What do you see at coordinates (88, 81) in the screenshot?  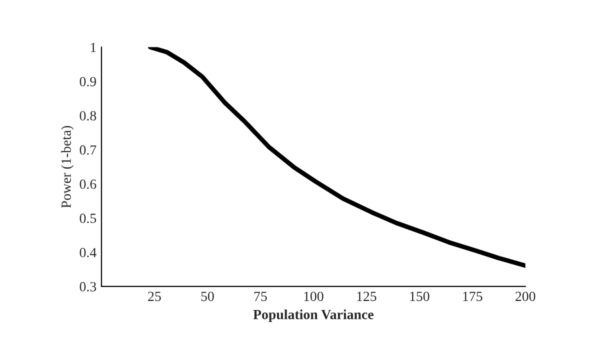 I see `y-tick-label: 0.9` at bounding box center [88, 81].